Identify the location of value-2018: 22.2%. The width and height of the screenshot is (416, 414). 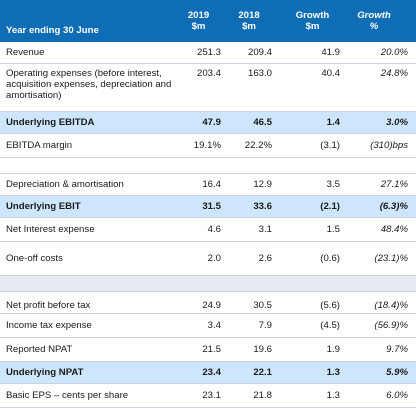
(258, 145).